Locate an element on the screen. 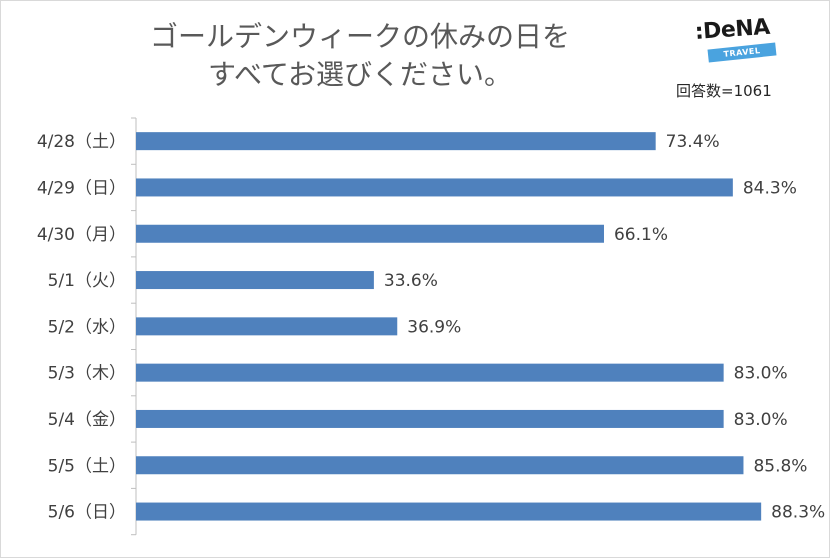 This screenshot has width=830, height=558. category-label: 4/28（土） is located at coordinates (81, 142).